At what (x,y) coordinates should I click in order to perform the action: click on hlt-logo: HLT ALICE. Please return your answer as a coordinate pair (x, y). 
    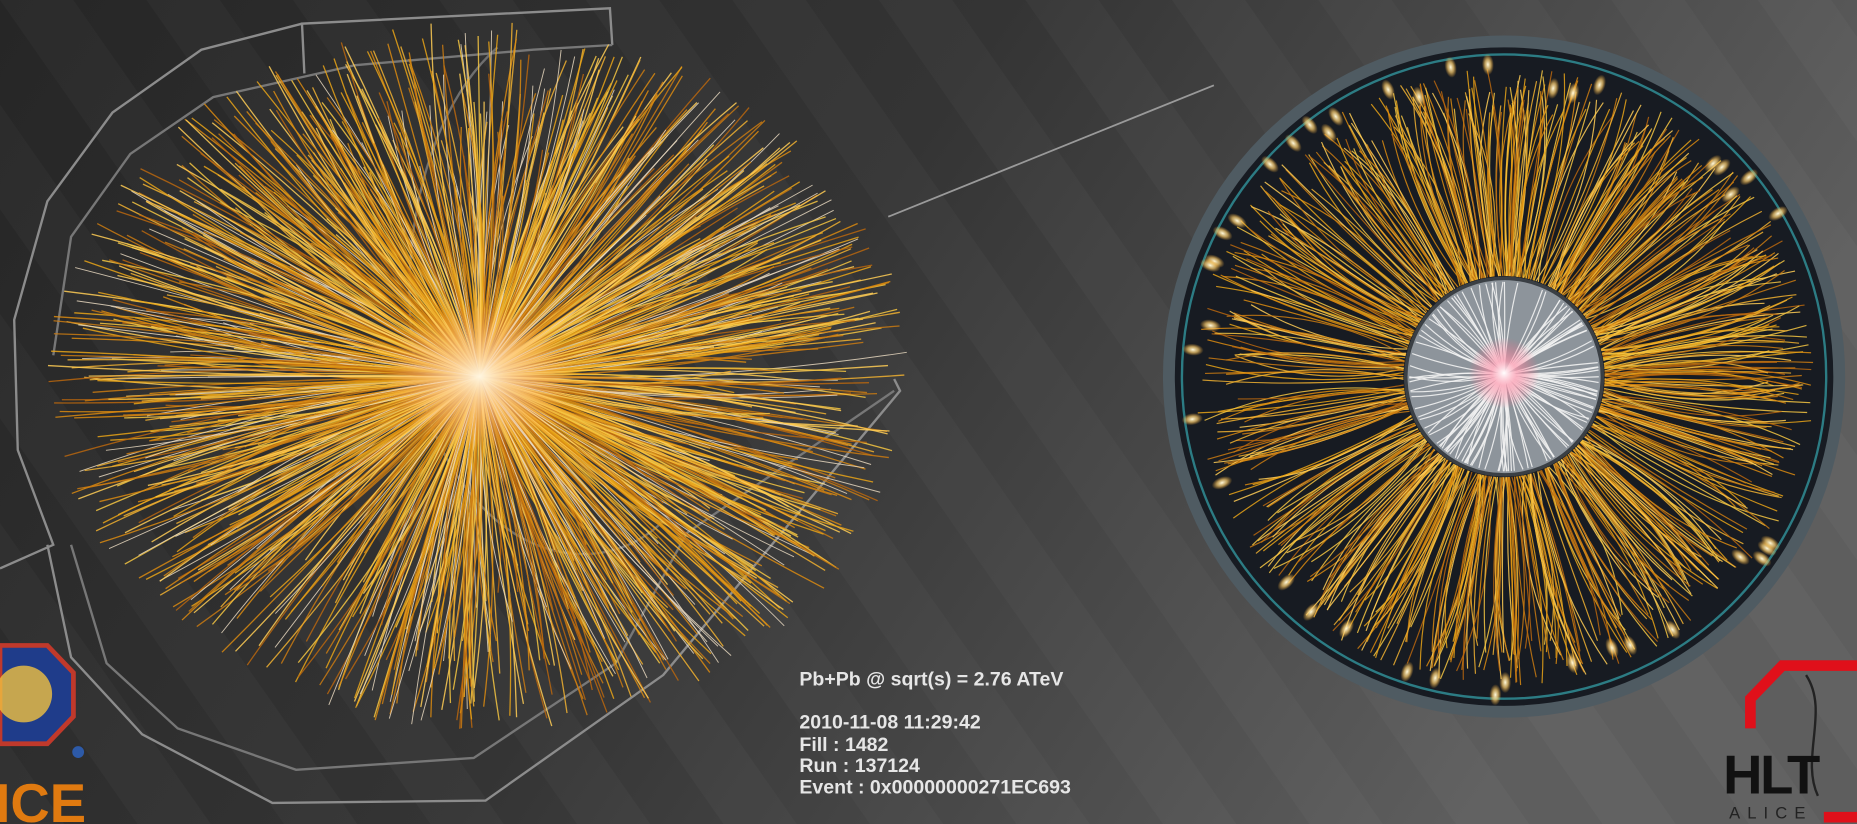
    Looking at the image, I should click on (1790, 741).